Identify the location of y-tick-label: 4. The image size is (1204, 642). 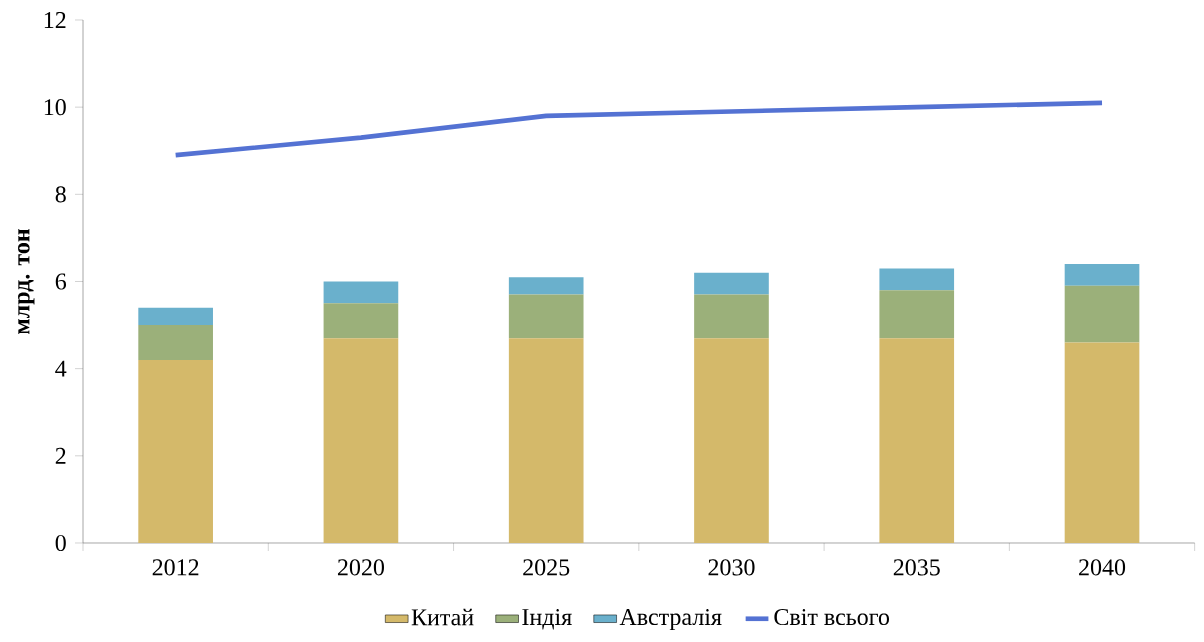
(61, 368).